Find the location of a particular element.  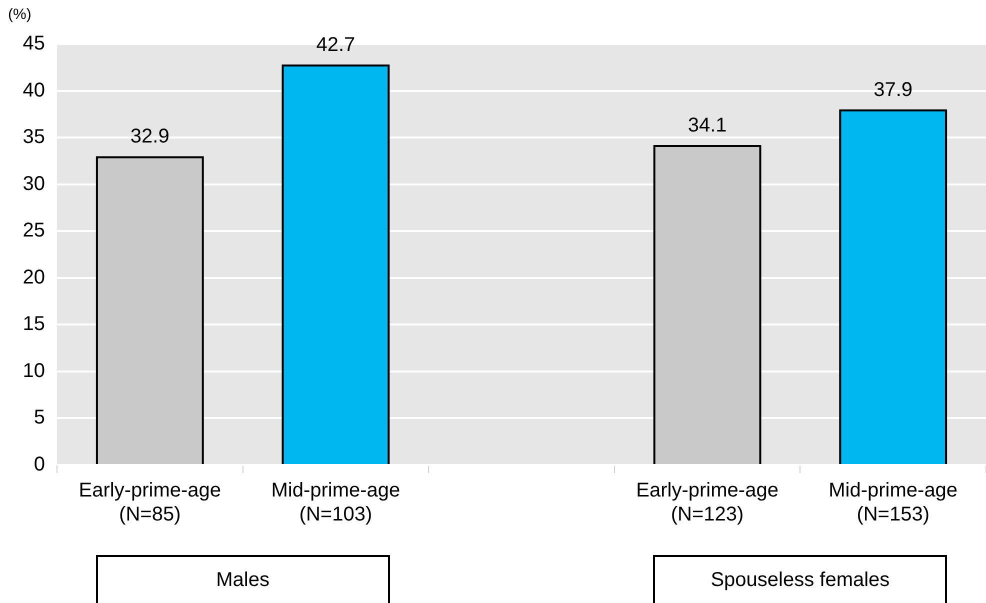

x-tick-label: Mid-prime-age (N=103) is located at coordinates (335, 503).